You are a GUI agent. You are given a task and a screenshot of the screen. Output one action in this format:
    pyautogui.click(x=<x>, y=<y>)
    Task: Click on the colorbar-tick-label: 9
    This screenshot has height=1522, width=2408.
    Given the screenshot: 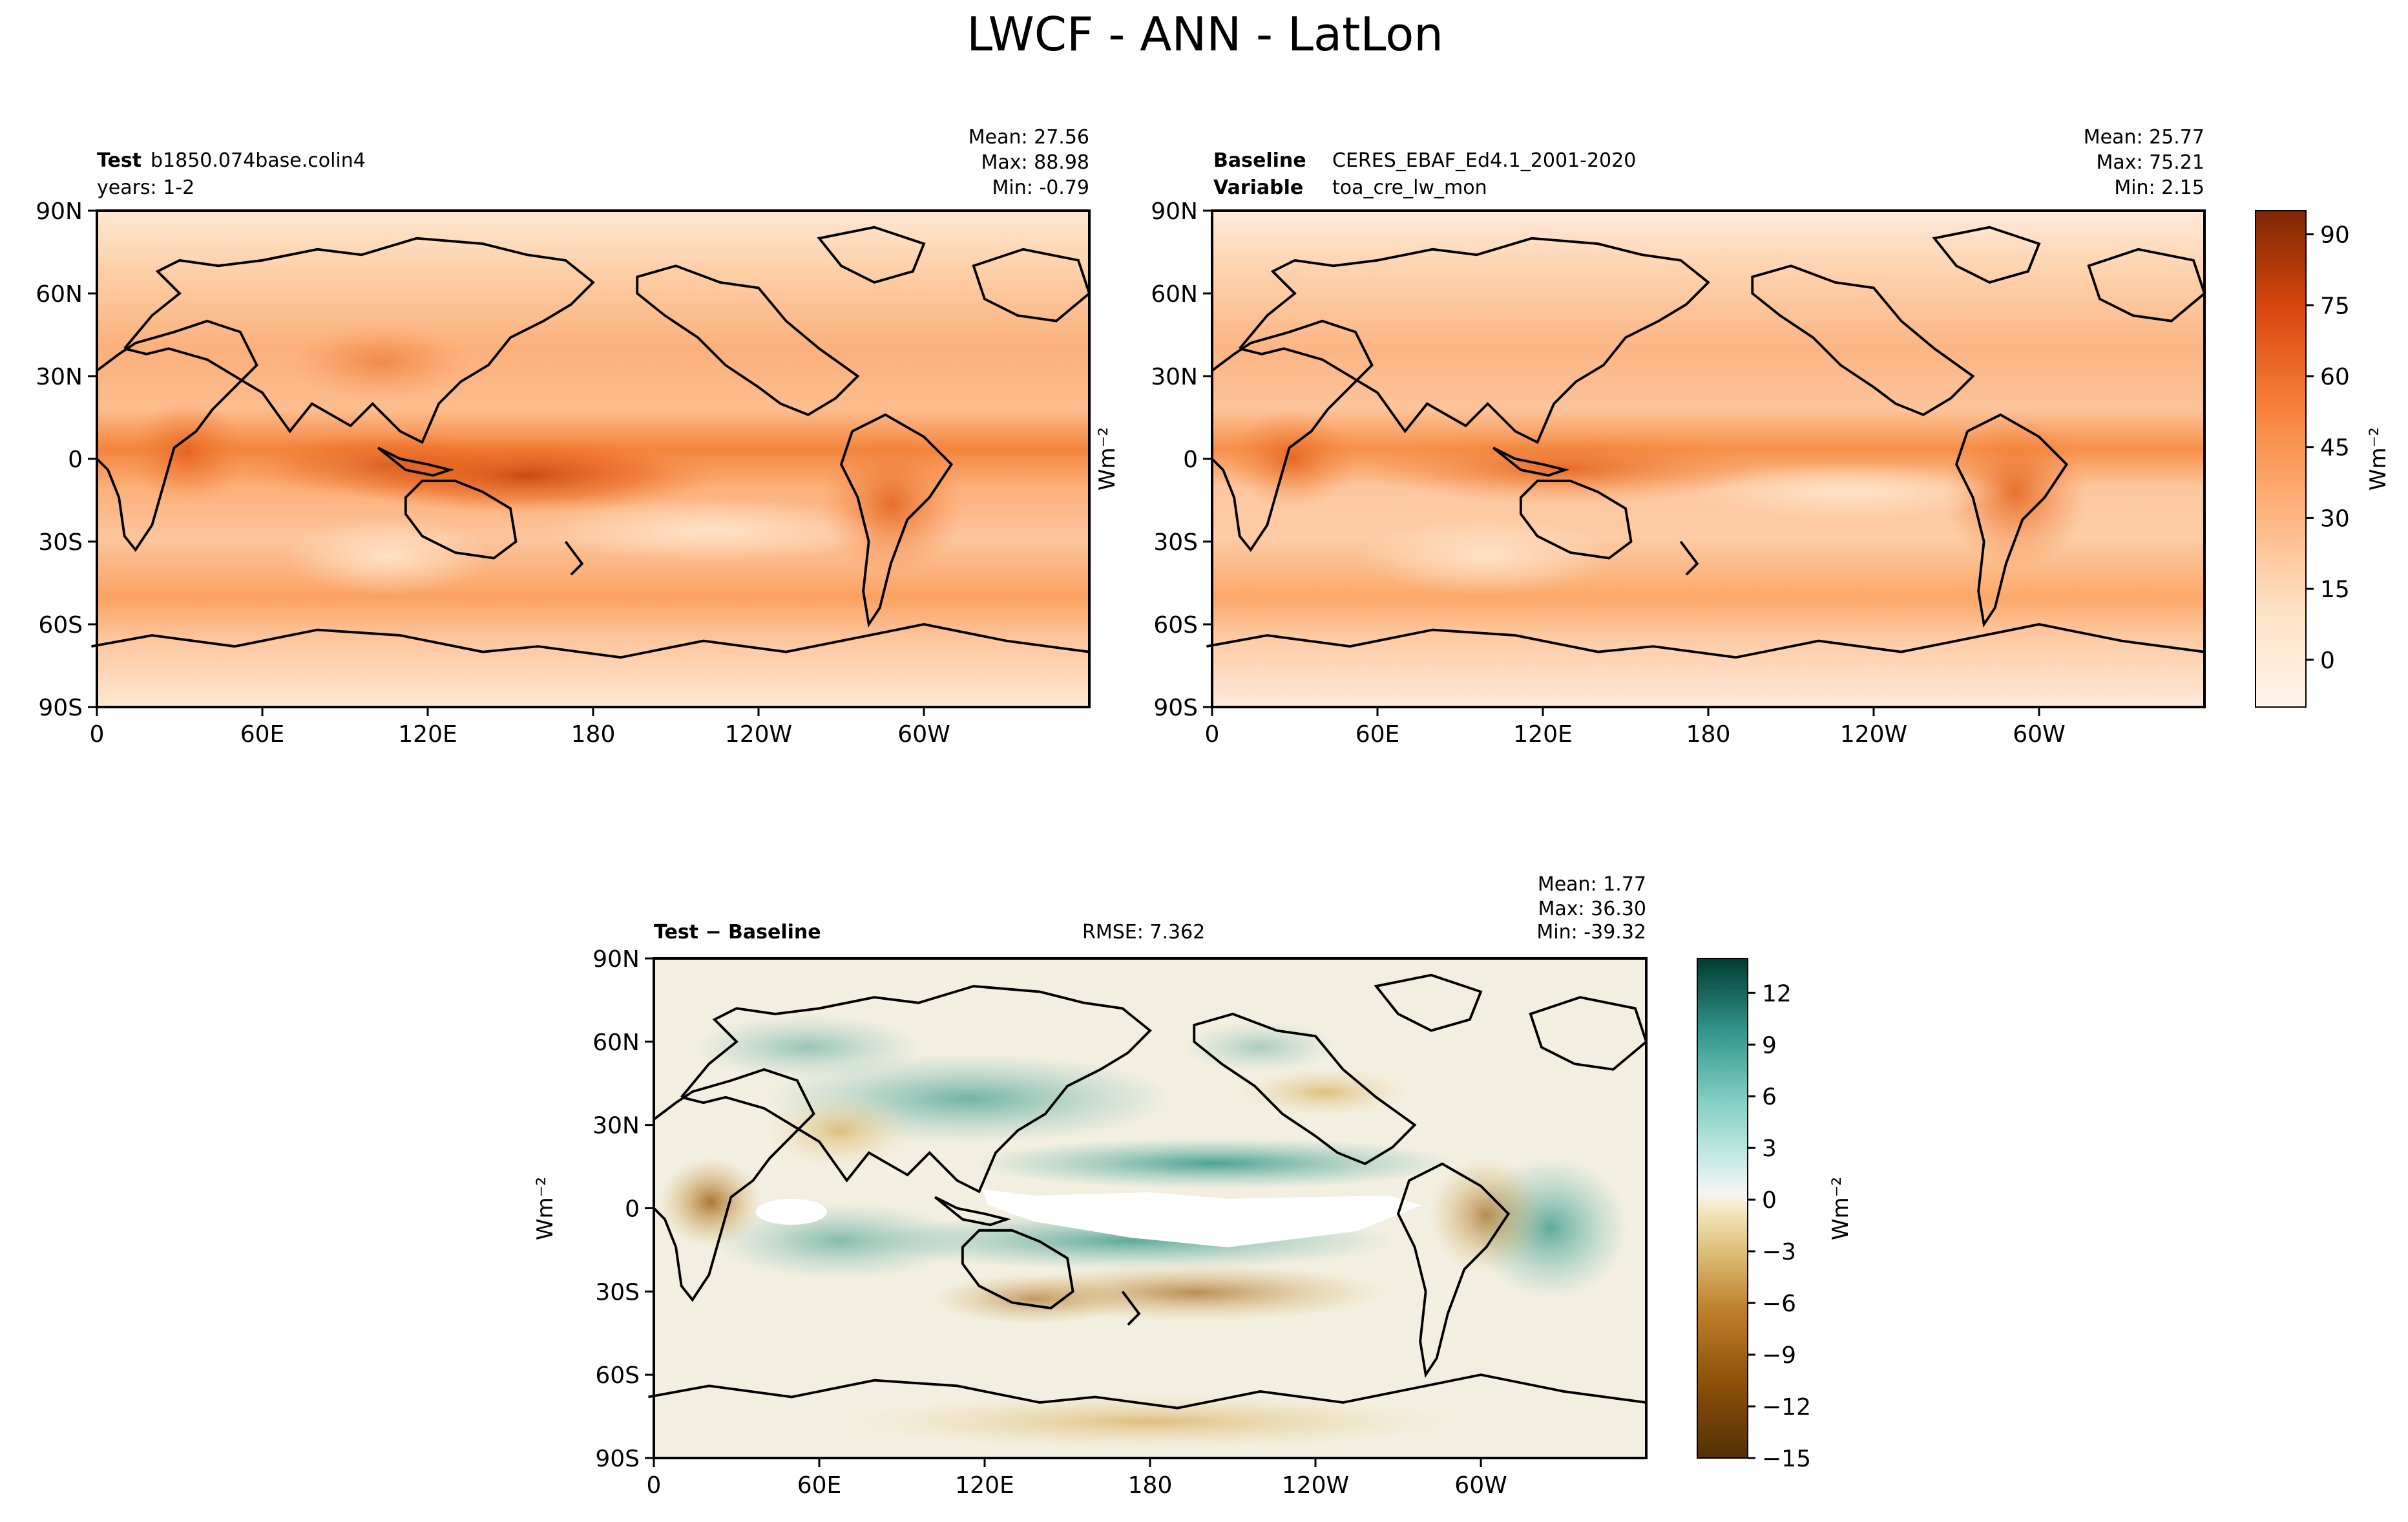 What is the action you would take?
    pyautogui.click(x=1770, y=1045)
    